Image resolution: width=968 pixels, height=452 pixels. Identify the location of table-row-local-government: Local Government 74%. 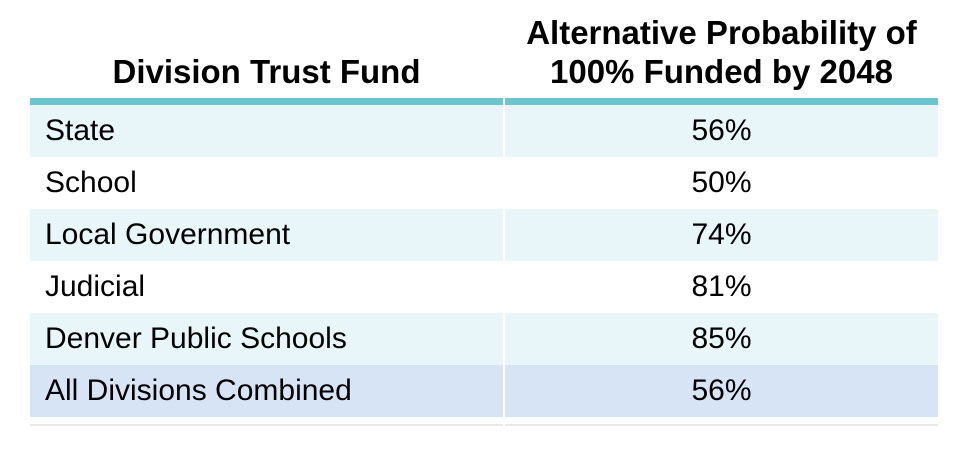
(484, 235).